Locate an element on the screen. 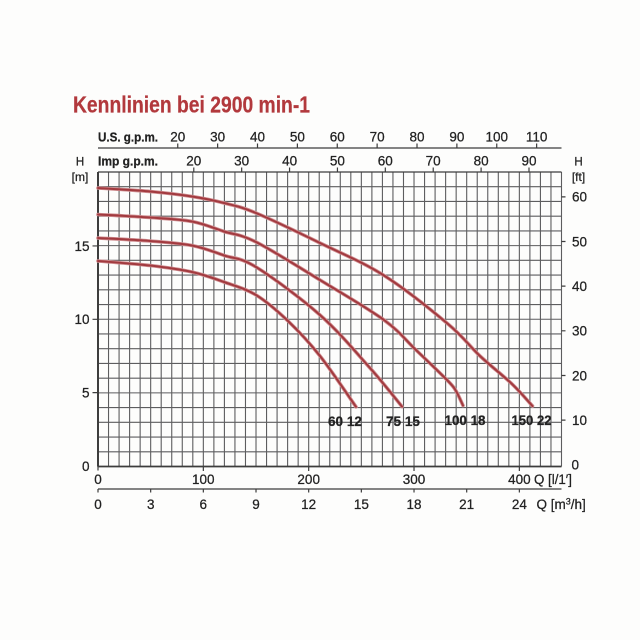  svg-text: 3 is located at coordinates (151, 504).